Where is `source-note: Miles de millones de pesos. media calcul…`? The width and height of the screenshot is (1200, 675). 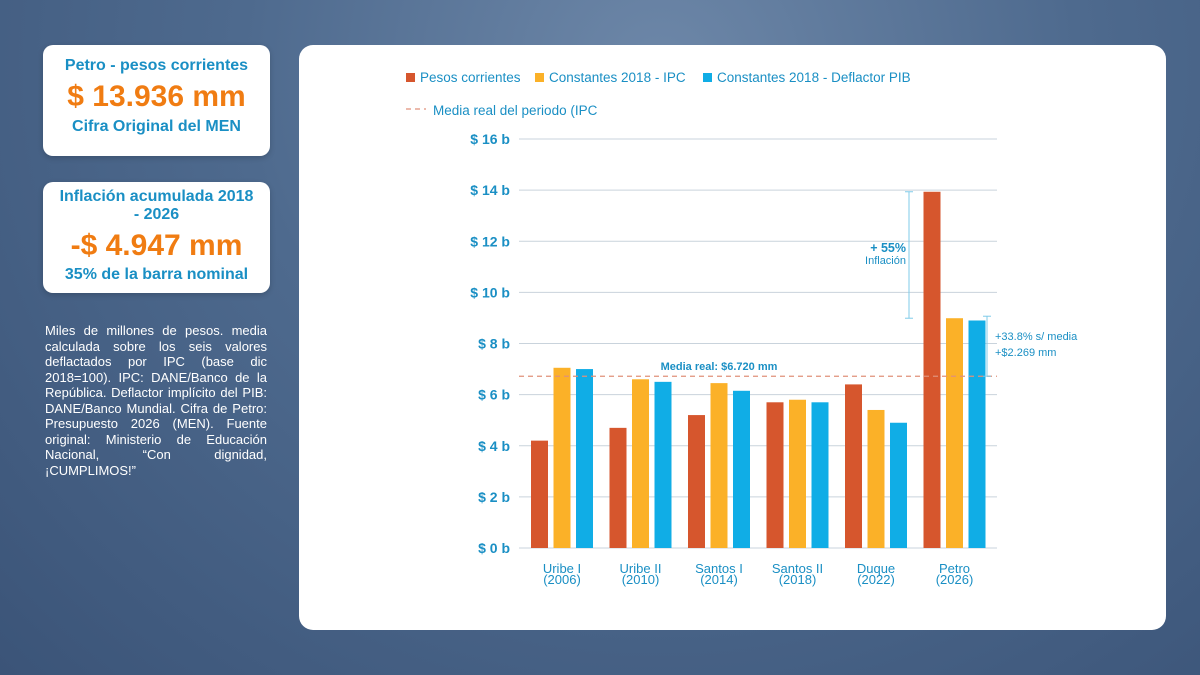 source-note: Miles de millones de pesos. media calcul… is located at coordinates (156, 400).